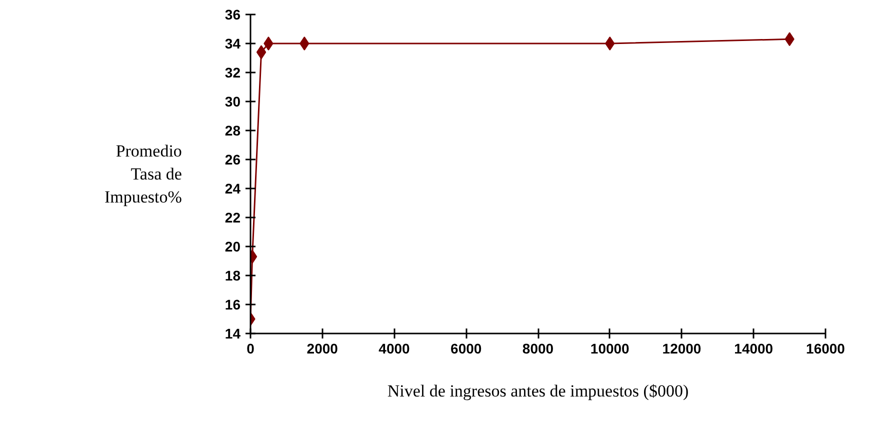 This screenshot has height=426, width=878. I want to click on y-tick-label: 14, so click(232, 334).